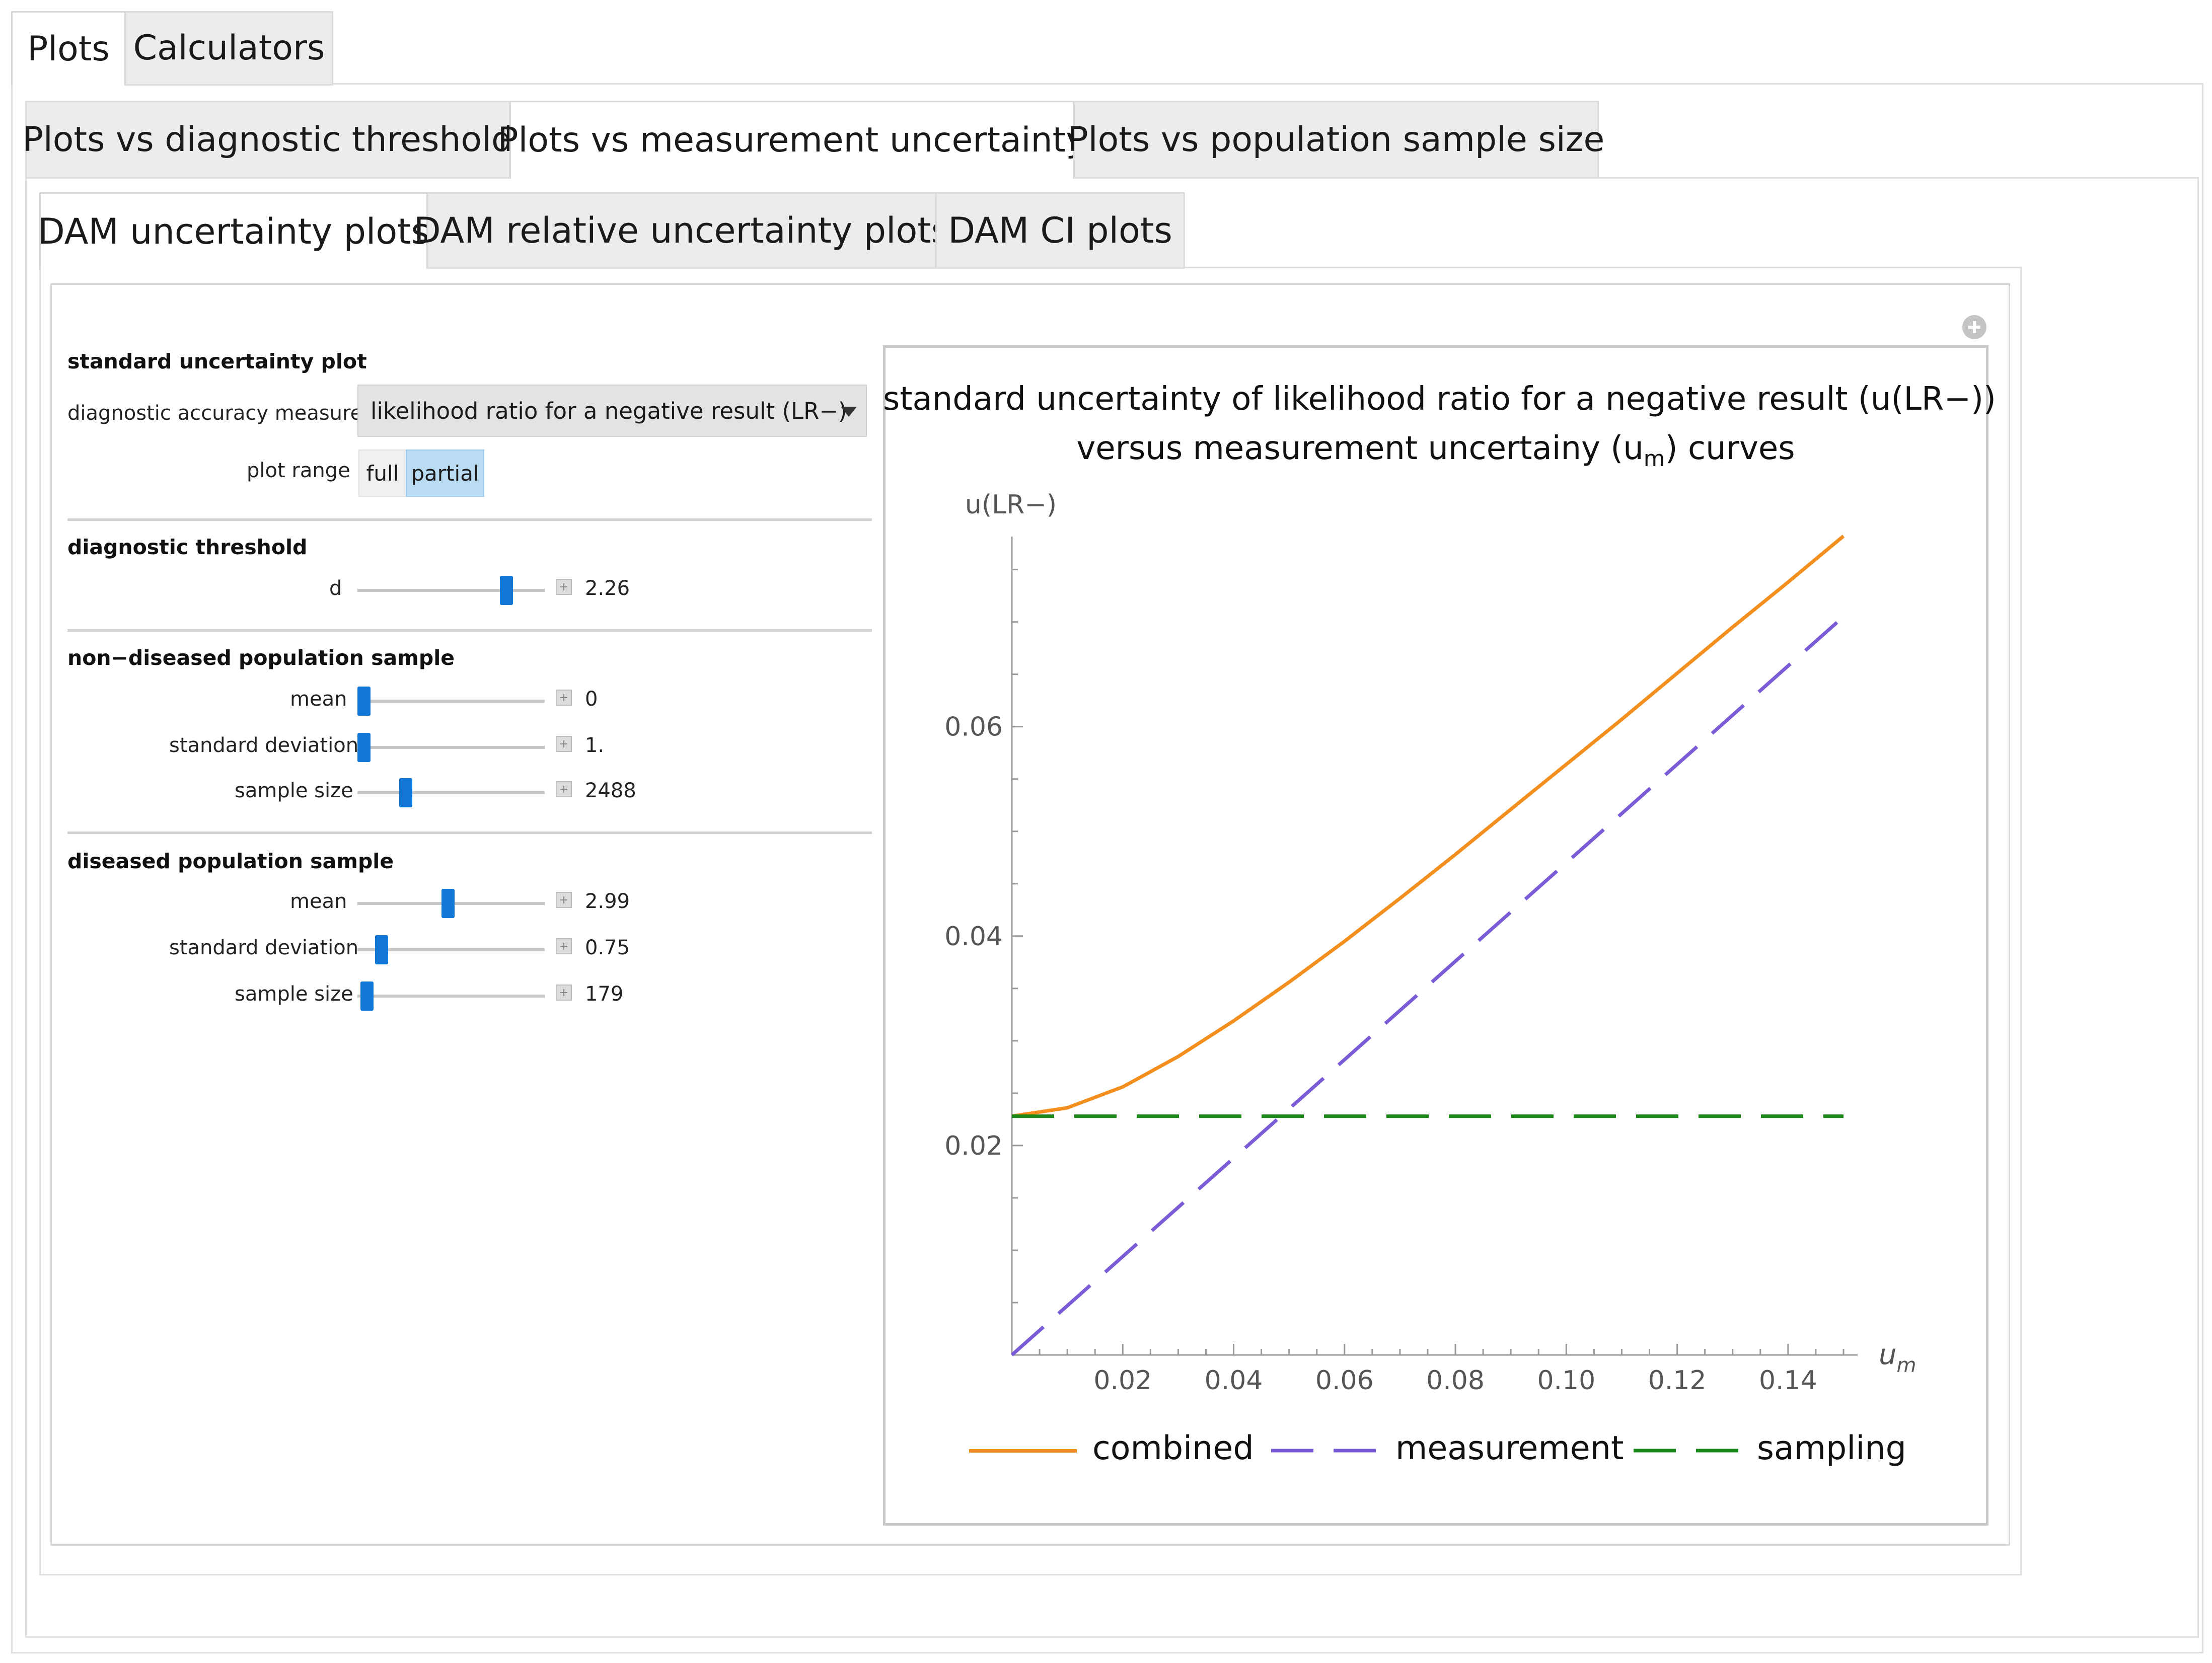 This screenshot has height=1663, width=2212. I want to click on y-tick-label: 0.04, so click(973, 937).